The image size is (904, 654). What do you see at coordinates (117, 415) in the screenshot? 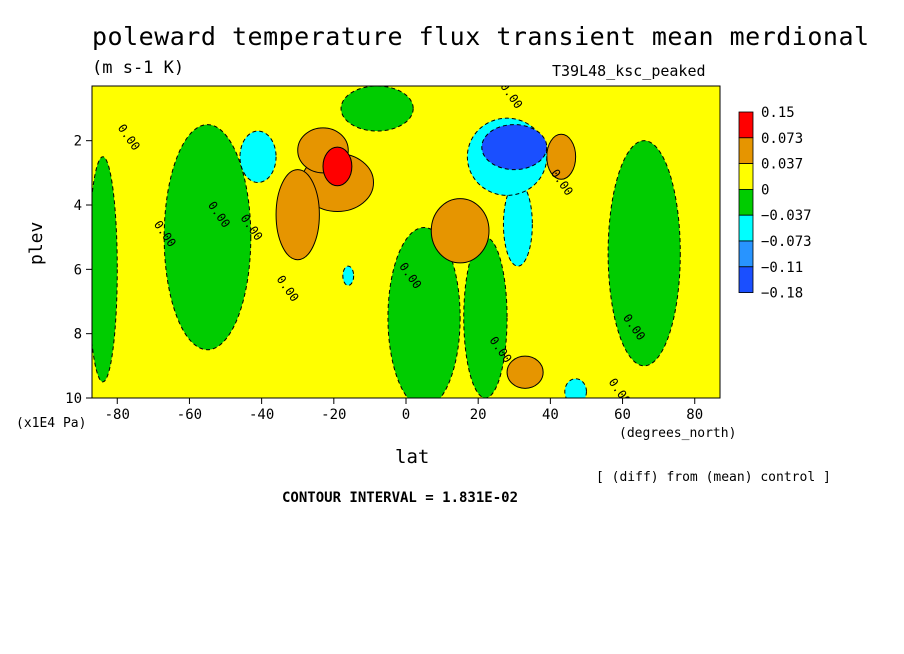
I see `x-tick-label: -80` at bounding box center [117, 415].